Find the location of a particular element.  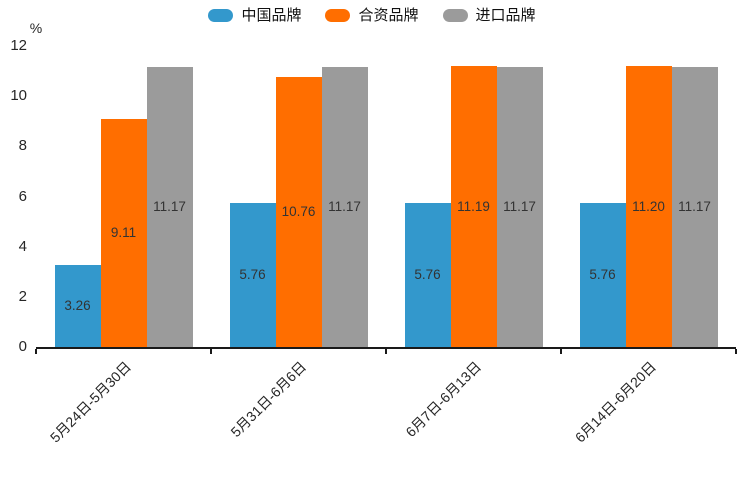

chart-legend: 中国品牌 合资品牌 进口品牌 is located at coordinates (372, 15).